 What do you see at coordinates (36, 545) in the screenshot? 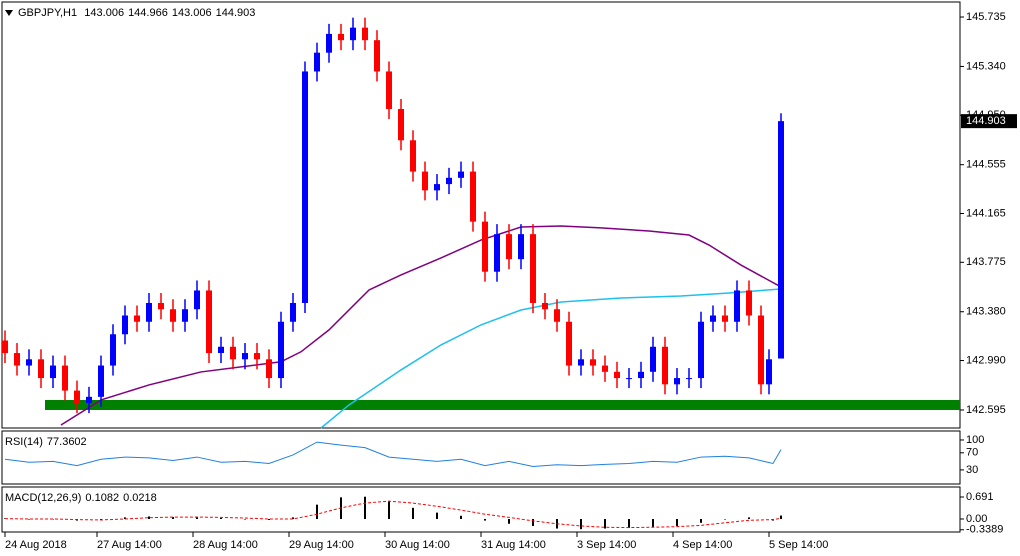
I see `x-tick-label: 24 Aug 2018` at bounding box center [36, 545].